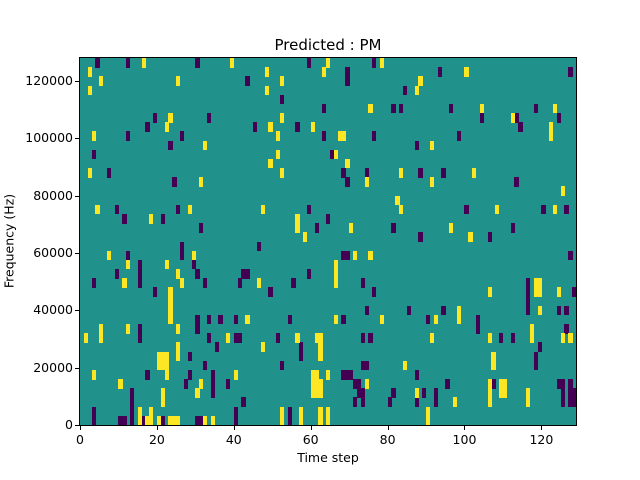  I want to click on x-tick-label: 40, so click(233, 439).